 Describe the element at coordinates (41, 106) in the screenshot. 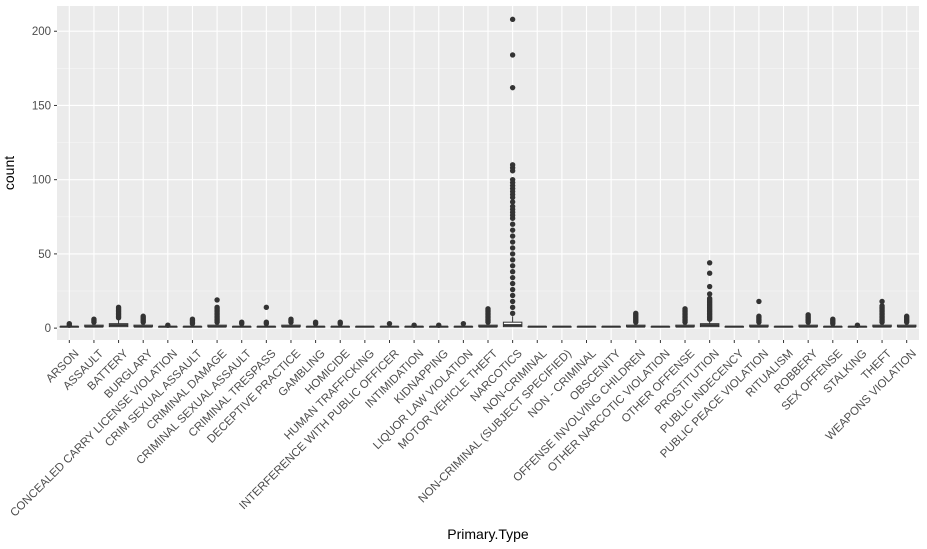

I see `y-tick-label: 150` at that location.